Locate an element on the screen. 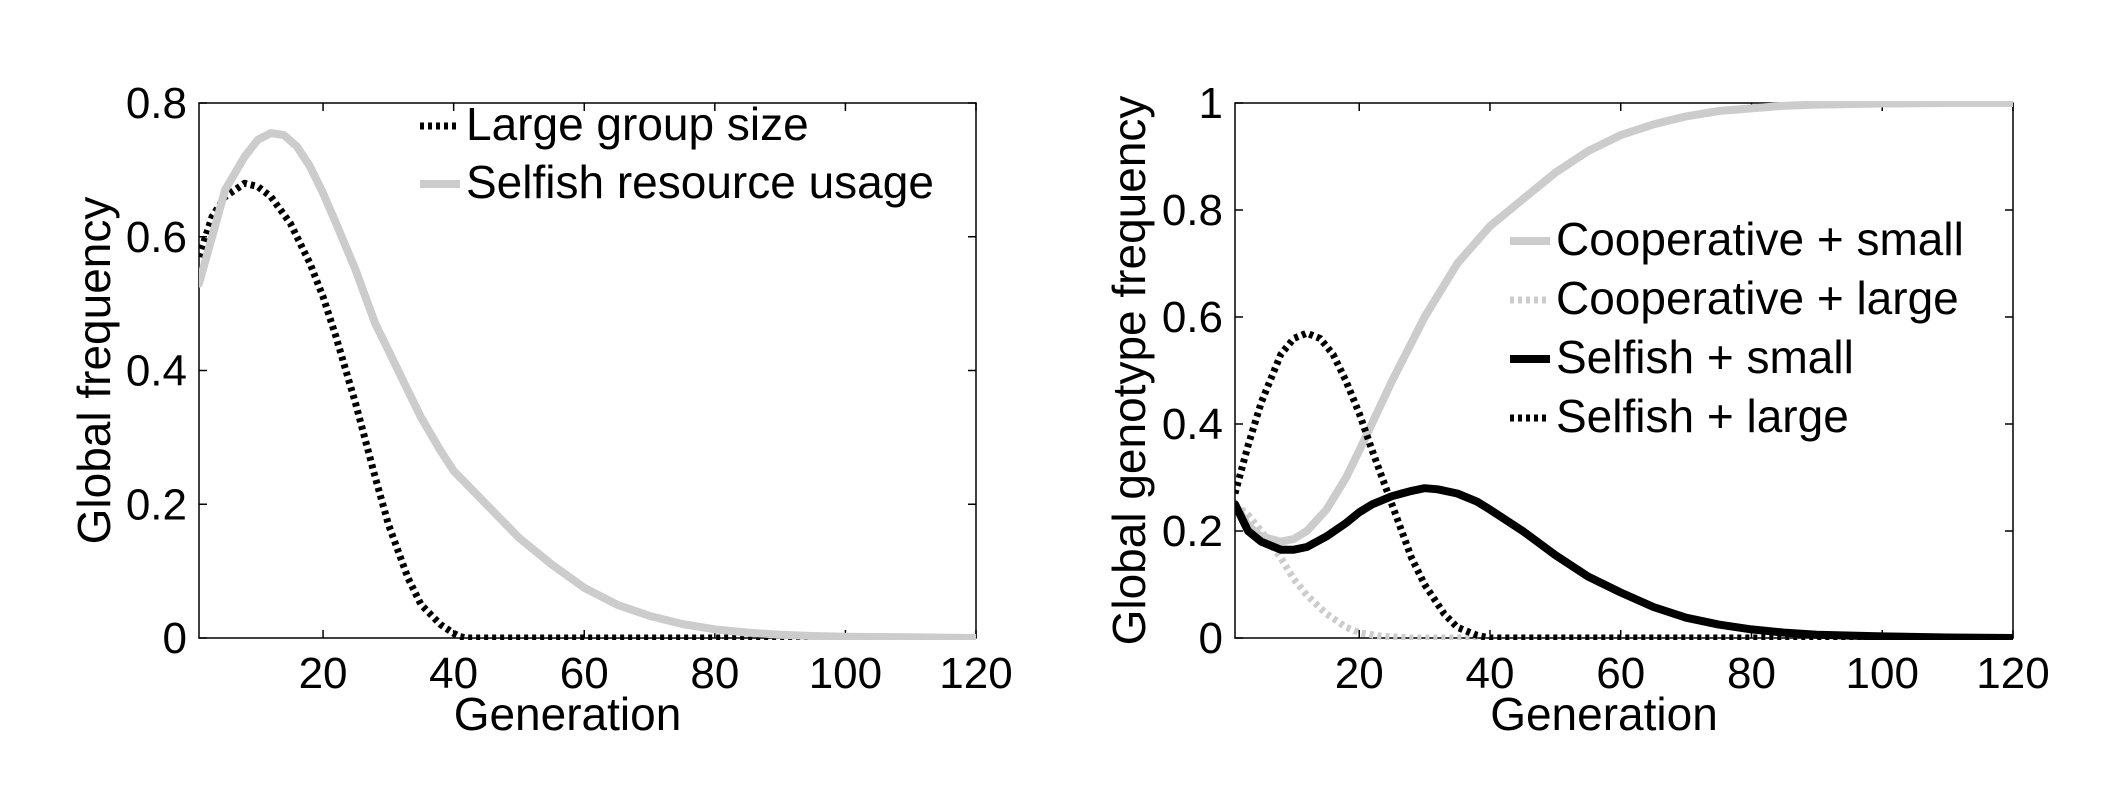 The height and width of the screenshot is (791, 2128). legend-label: Selfish + large is located at coordinates (1702, 416).